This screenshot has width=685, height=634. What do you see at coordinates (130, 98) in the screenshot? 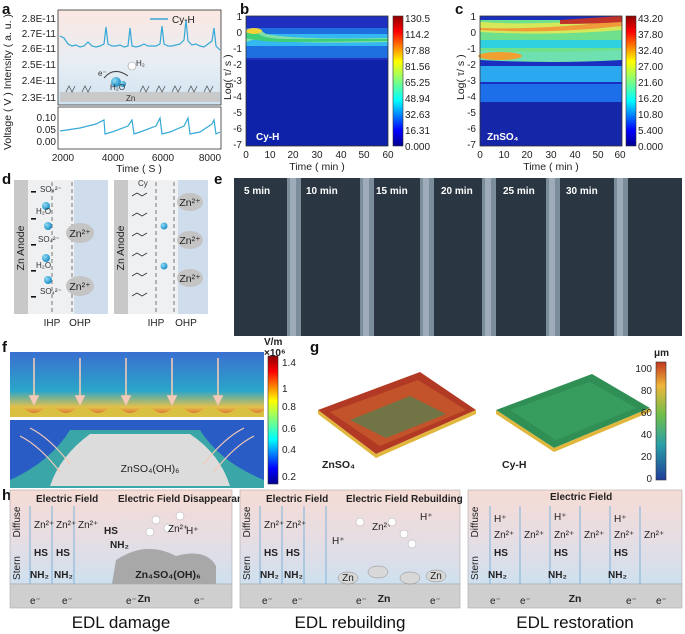
I see `inset-zn: Zn` at bounding box center [130, 98].